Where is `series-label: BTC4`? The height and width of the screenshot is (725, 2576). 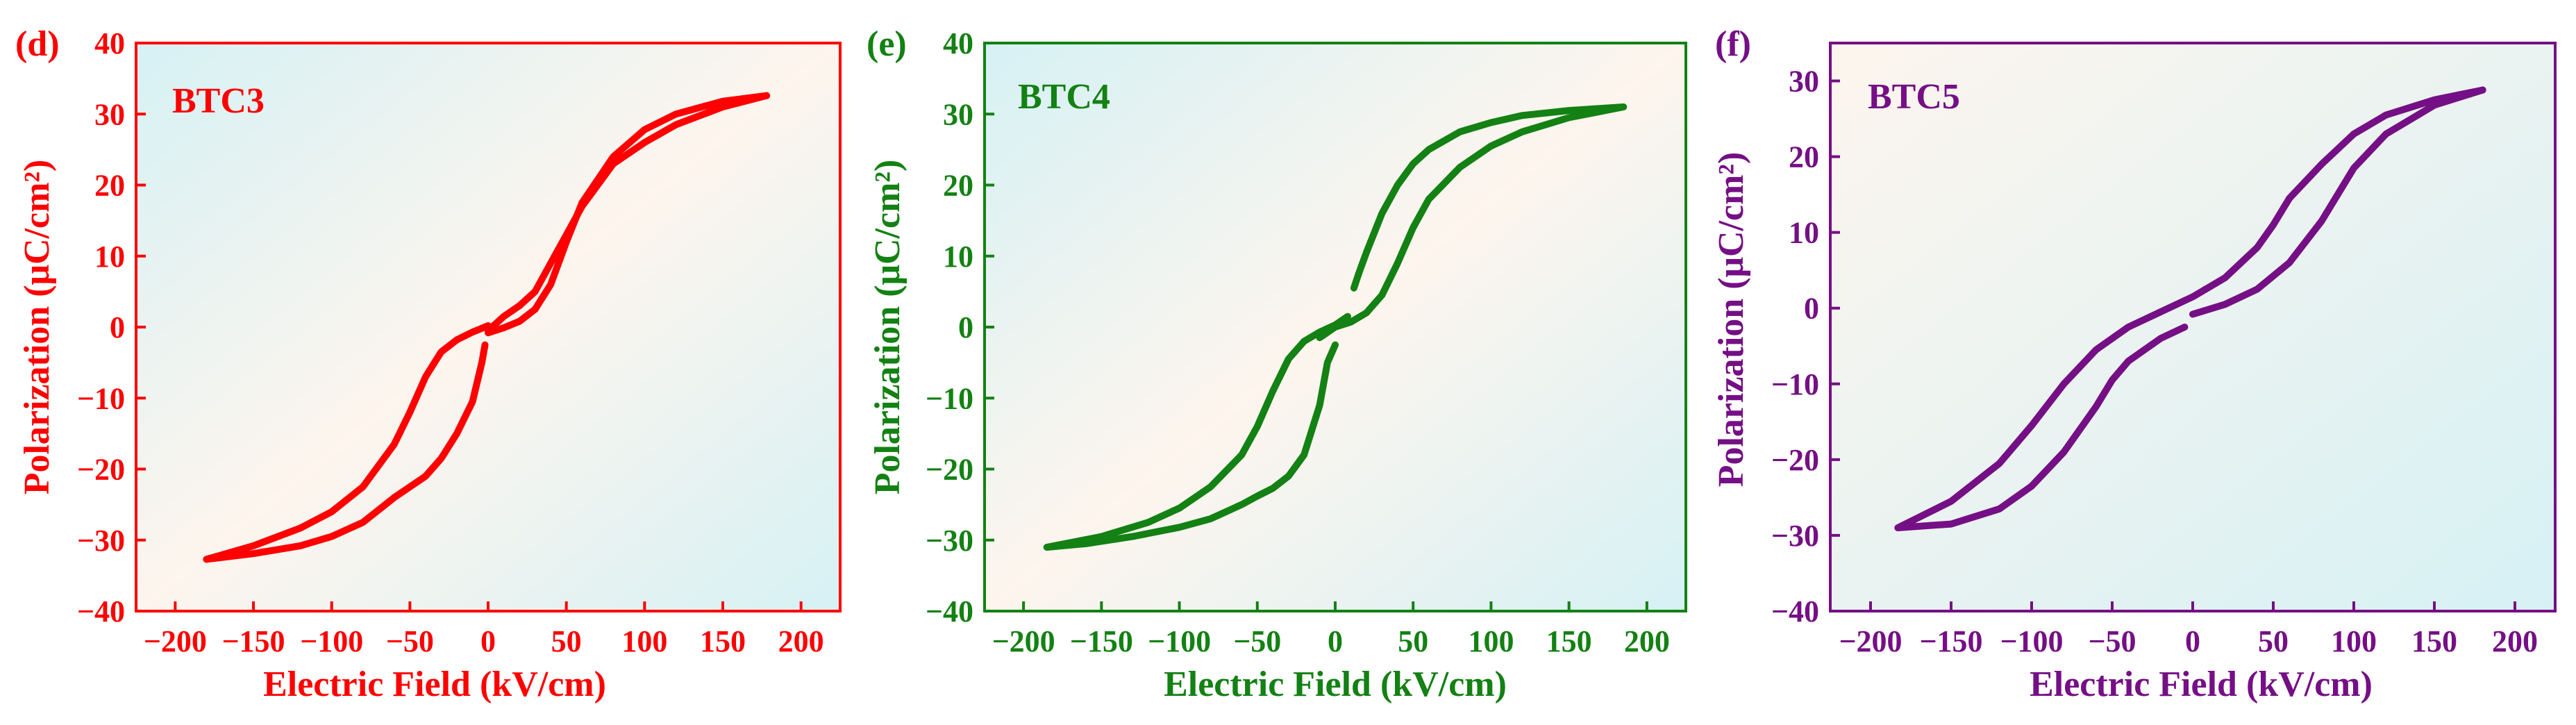 series-label: BTC4 is located at coordinates (1064, 97).